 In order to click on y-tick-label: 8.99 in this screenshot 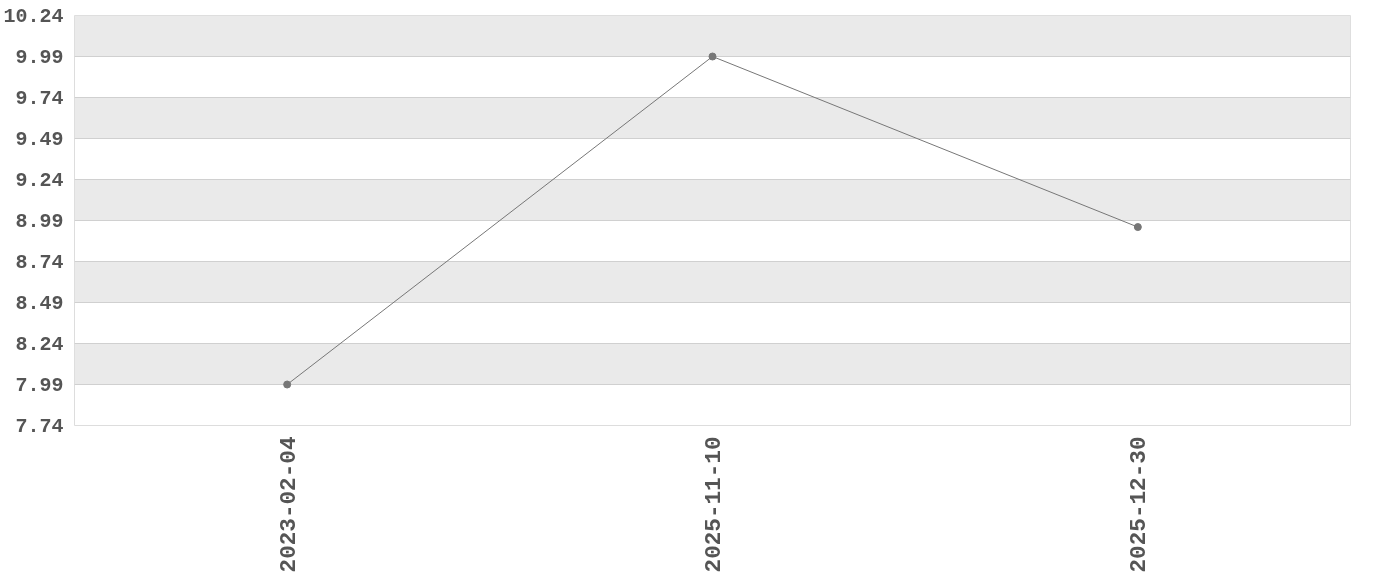, I will do `click(39, 221)`.